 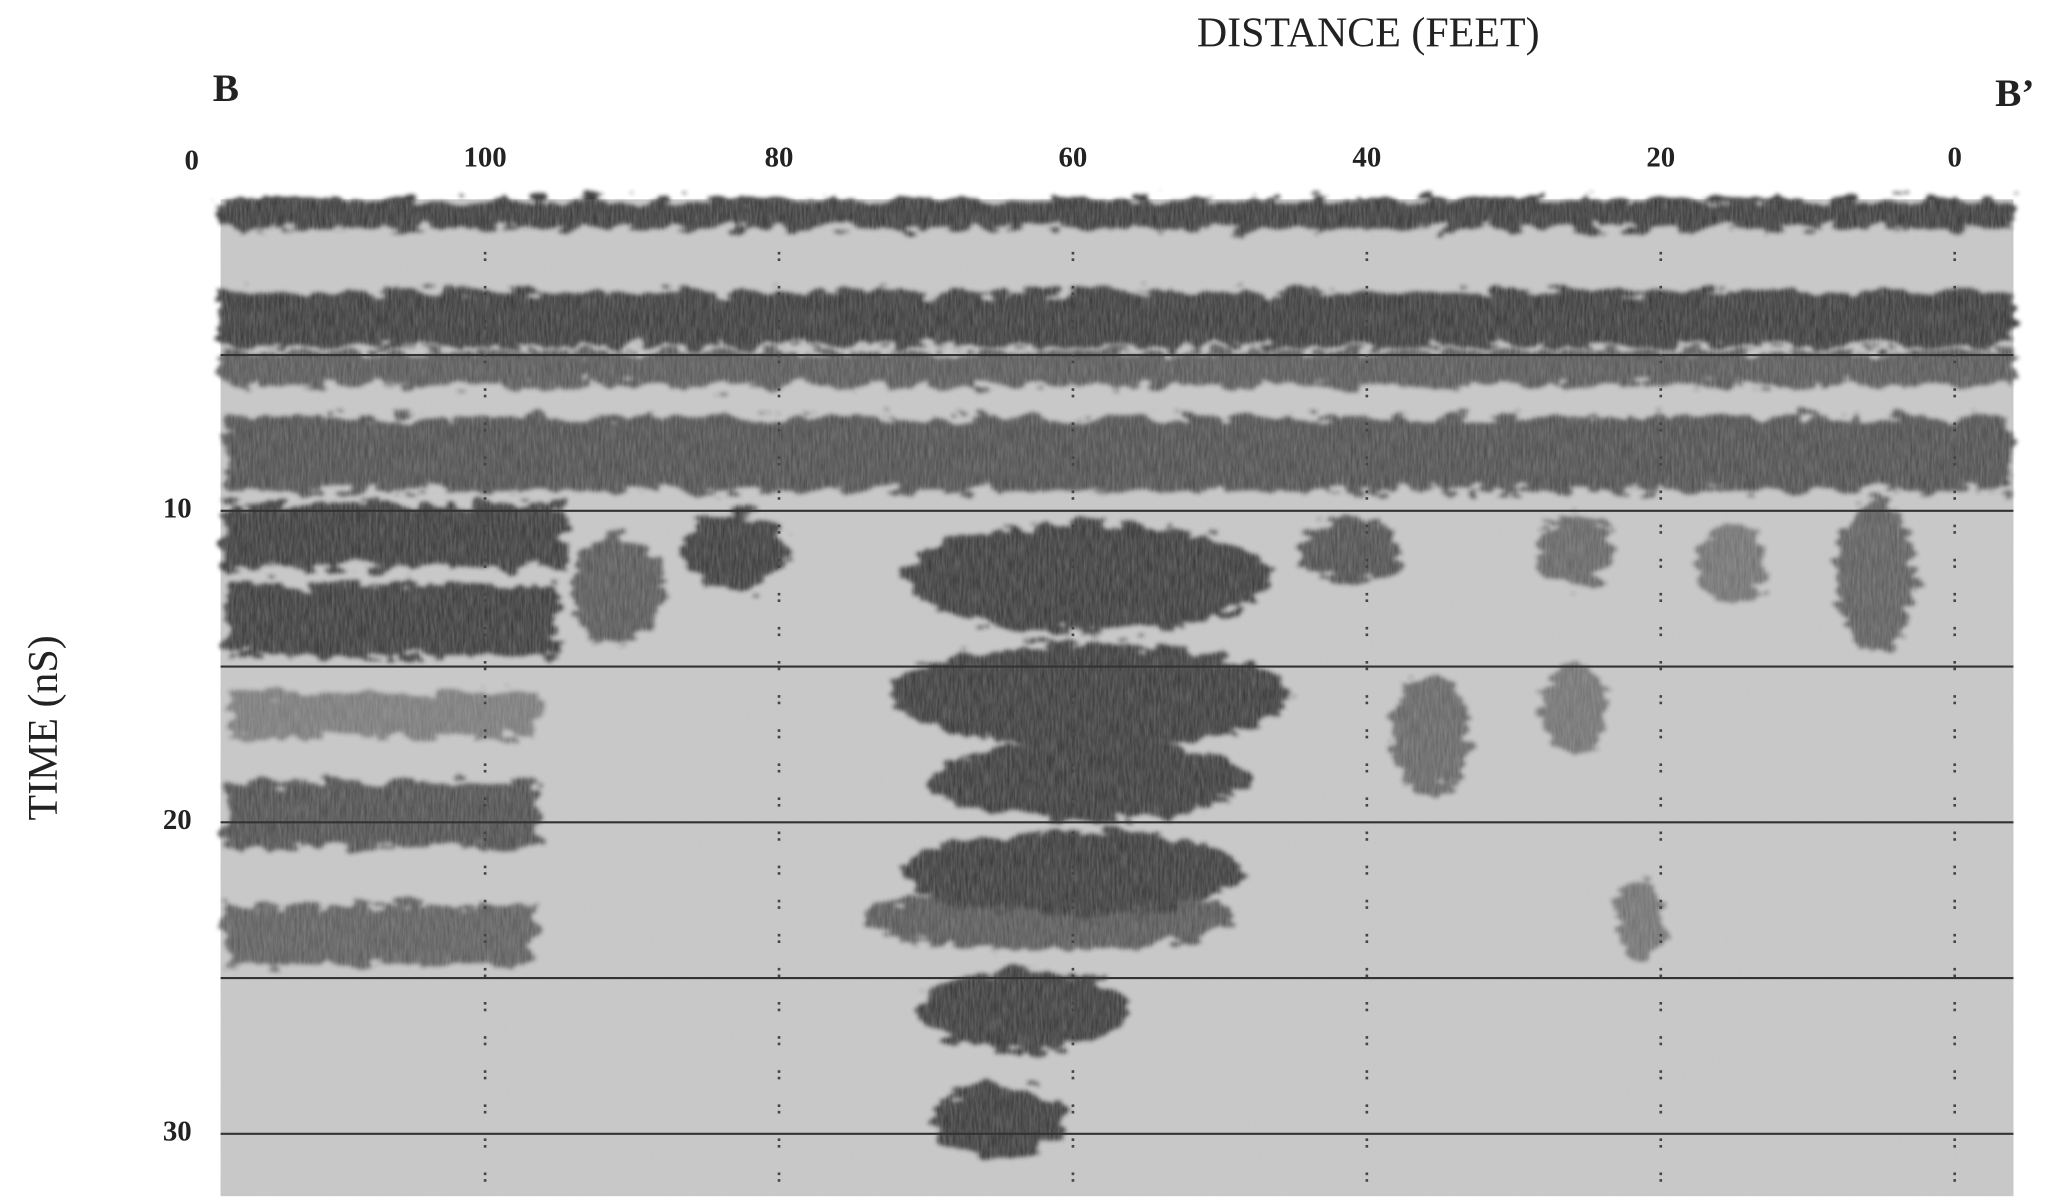 I want to click on left-end-label: B, so click(x=226, y=88).